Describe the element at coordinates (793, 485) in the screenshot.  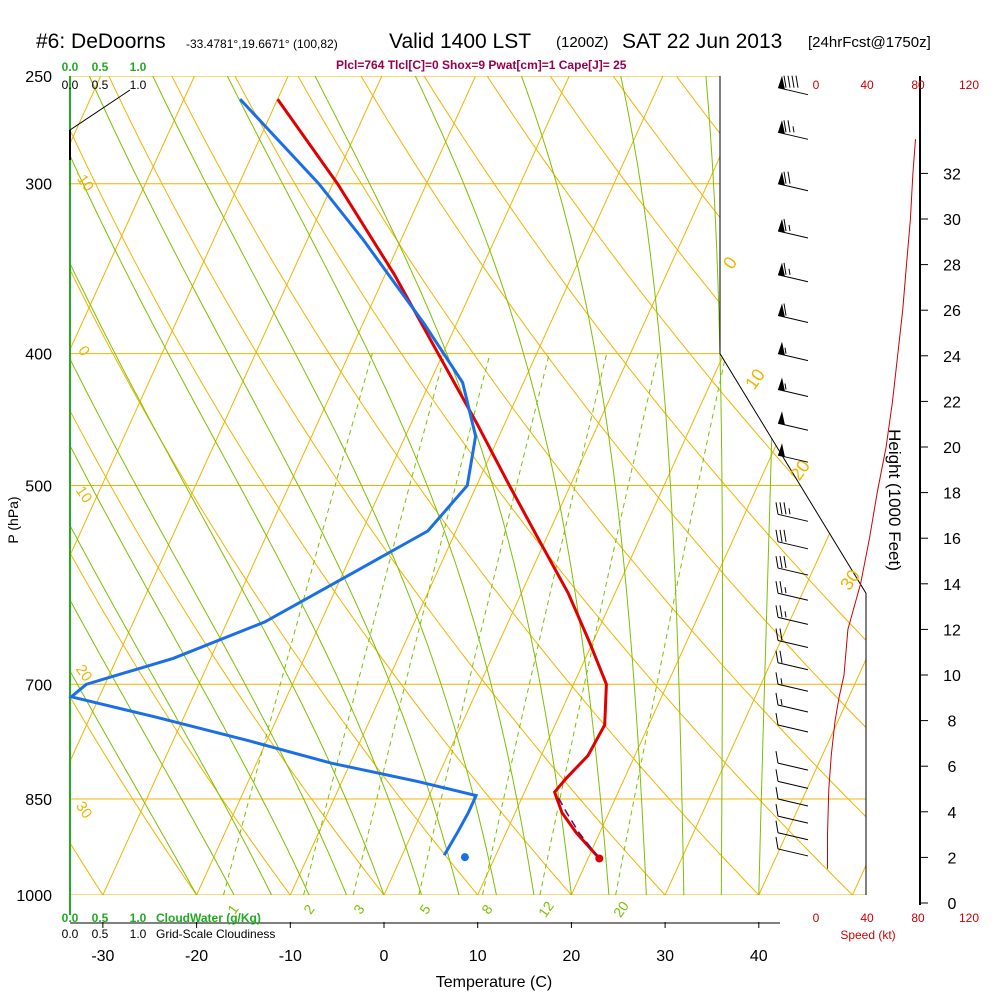
I see `plot-right-border` at that location.